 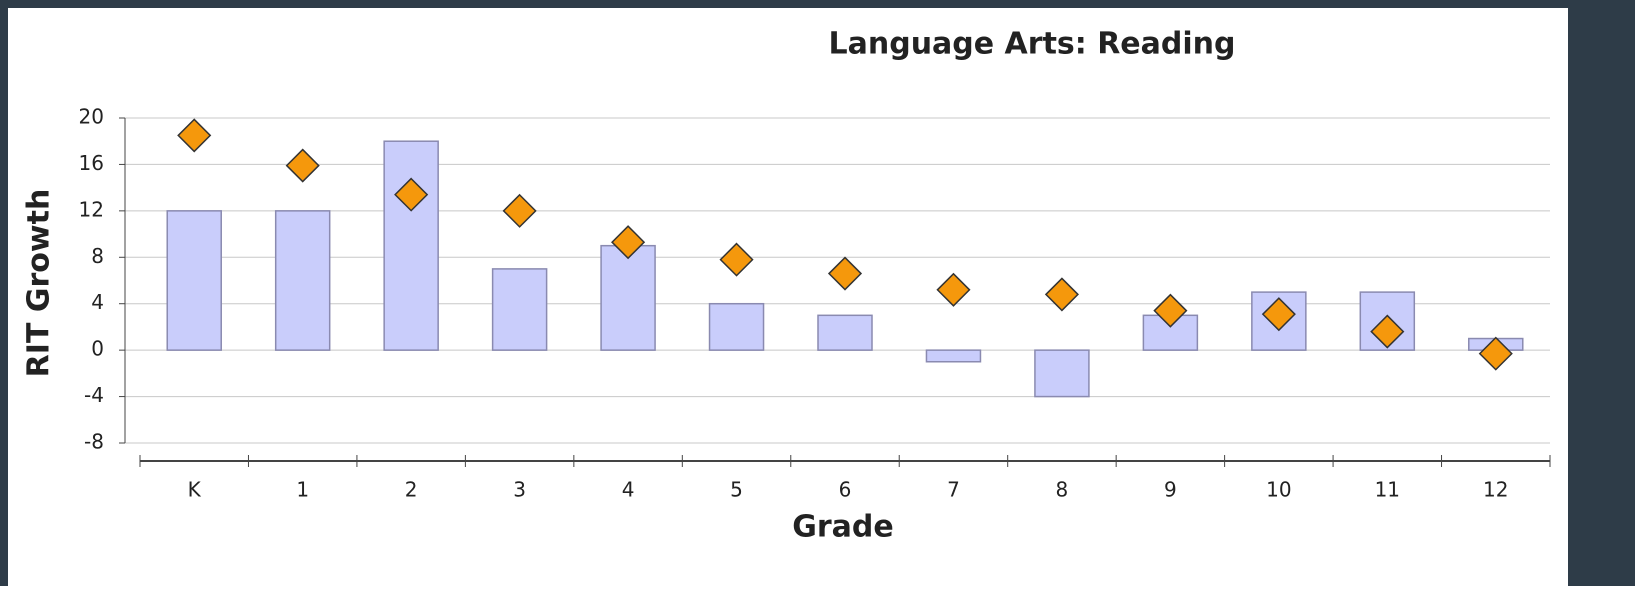 What do you see at coordinates (628, 490) in the screenshot?
I see `x-tick-label: 4` at bounding box center [628, 490].